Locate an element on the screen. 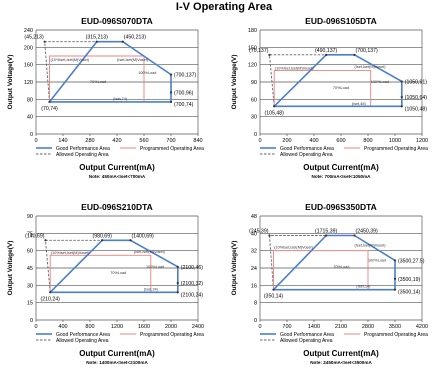 This screenshot has height=390, width=448. x-tick-label: 1000 is located at coordinates (395, 141).